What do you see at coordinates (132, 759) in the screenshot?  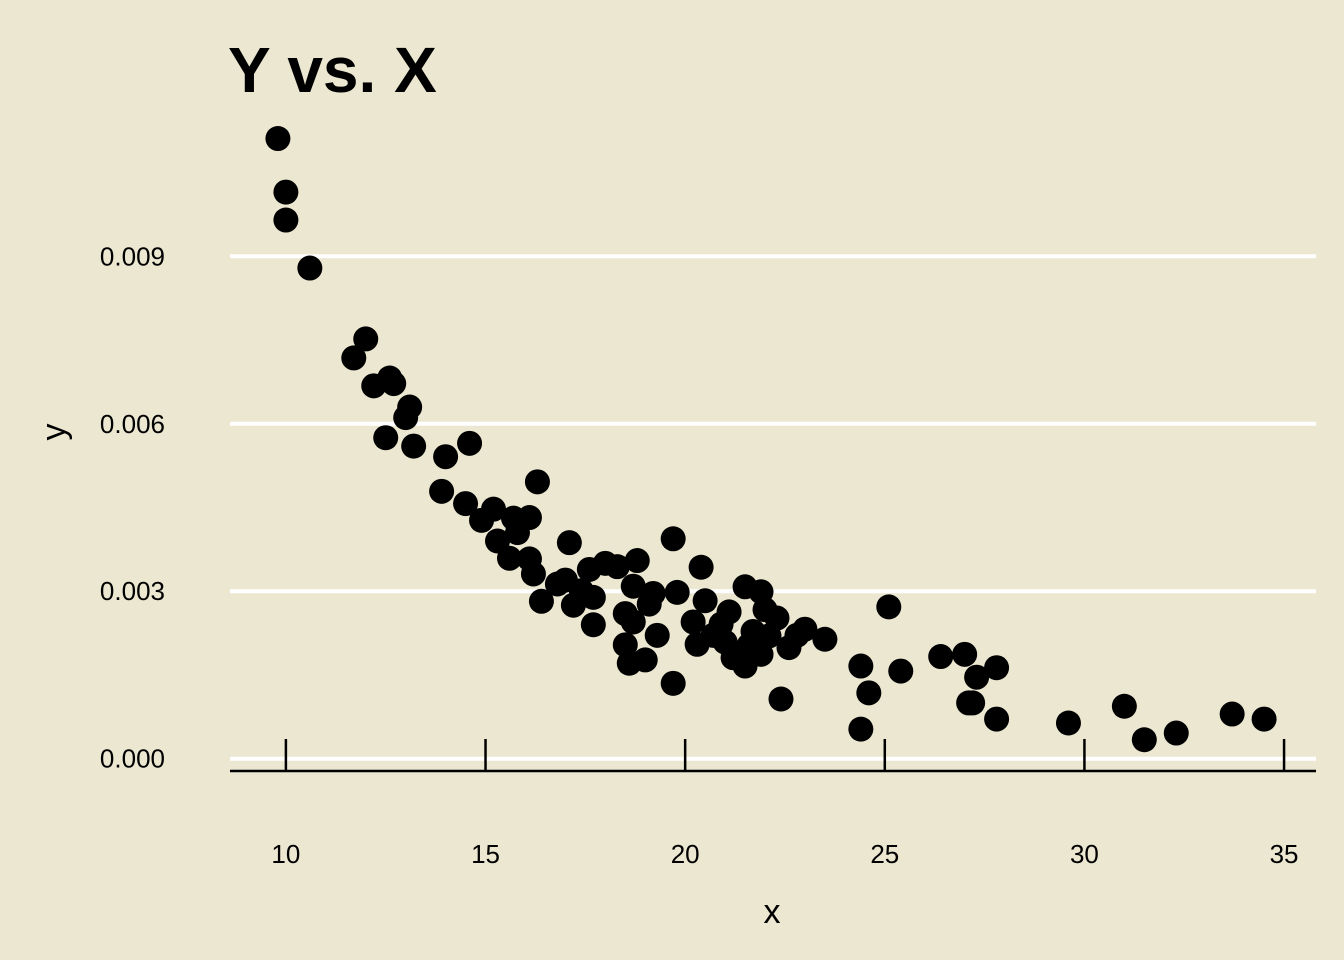 I see `y-tick-label: 0.000` at bounding box center [132, 759].